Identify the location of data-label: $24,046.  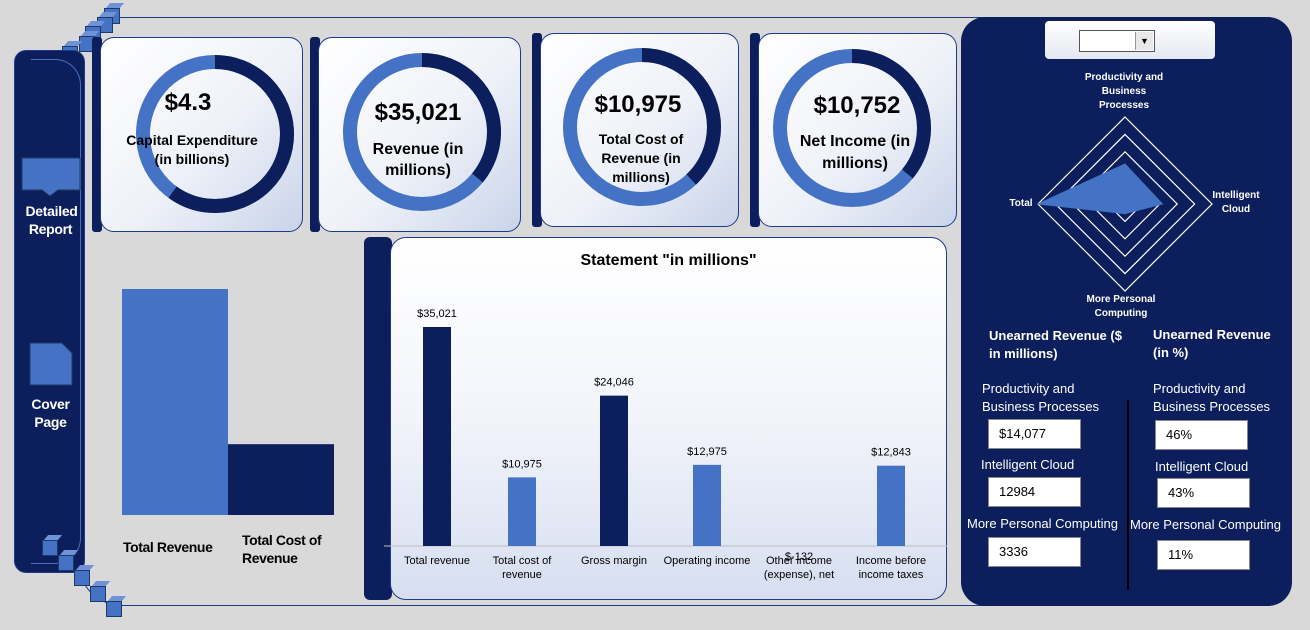
(614, 383).